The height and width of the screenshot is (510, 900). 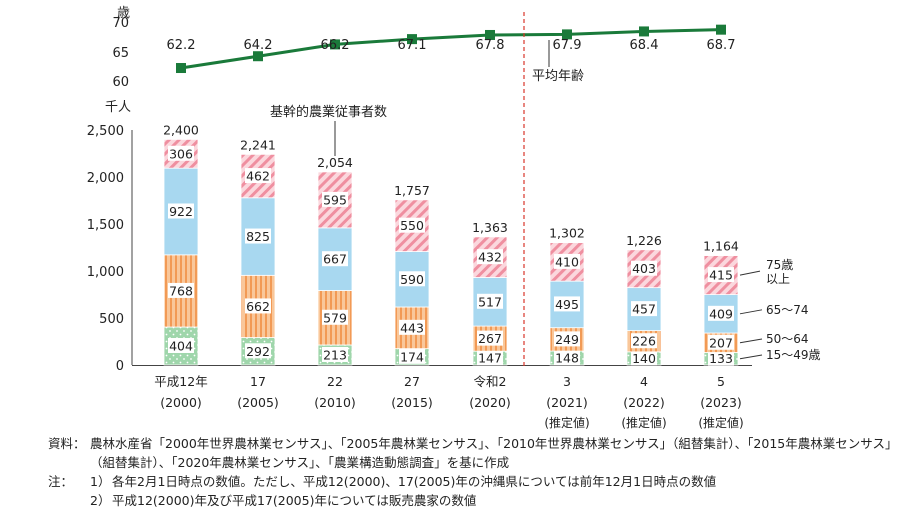 I want to click on segment-value-label: 662, so click(x=258, y=306).